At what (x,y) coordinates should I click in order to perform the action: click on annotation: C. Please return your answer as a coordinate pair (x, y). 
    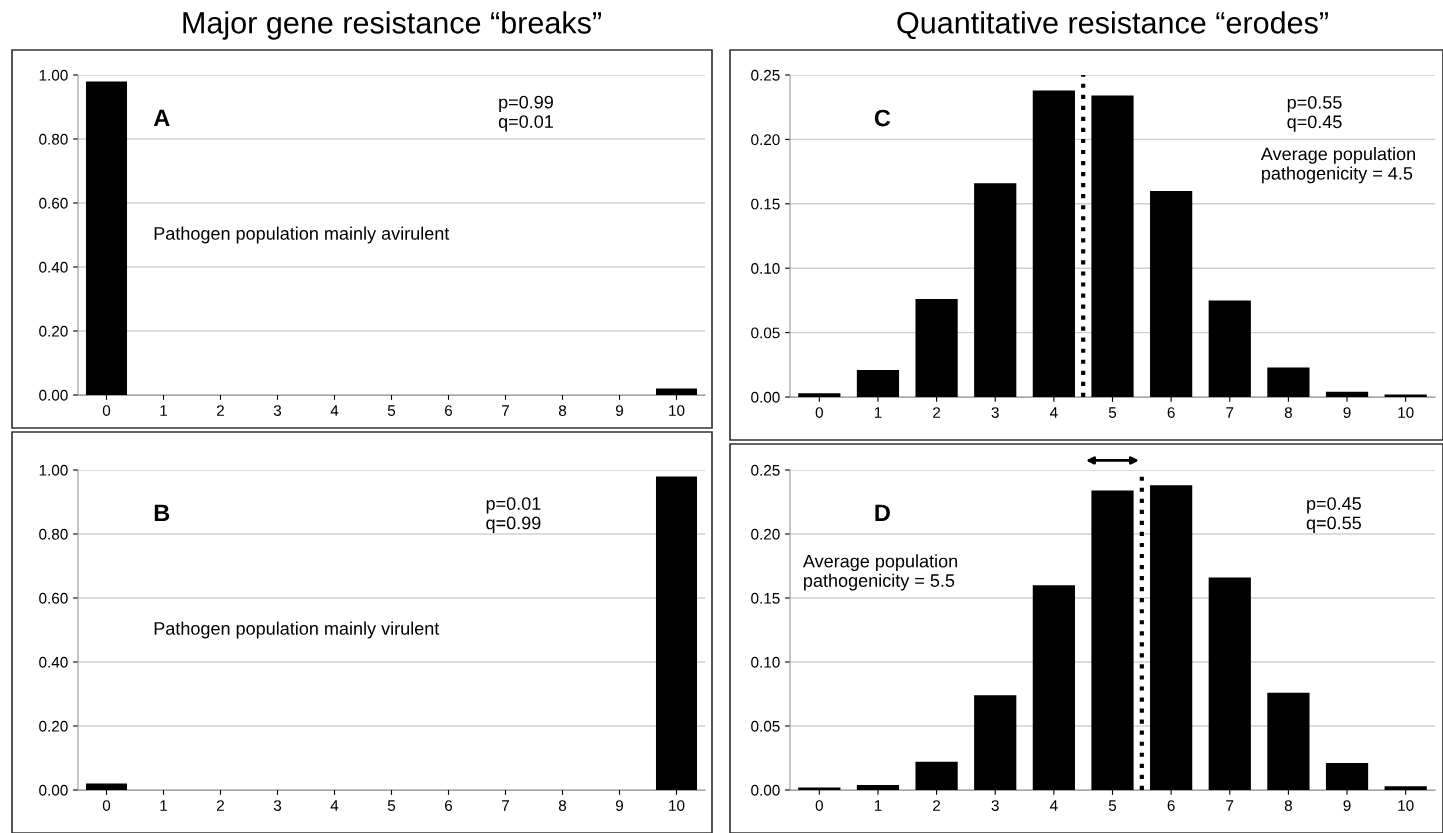
    Looking at the image, I should click on (882, 118).